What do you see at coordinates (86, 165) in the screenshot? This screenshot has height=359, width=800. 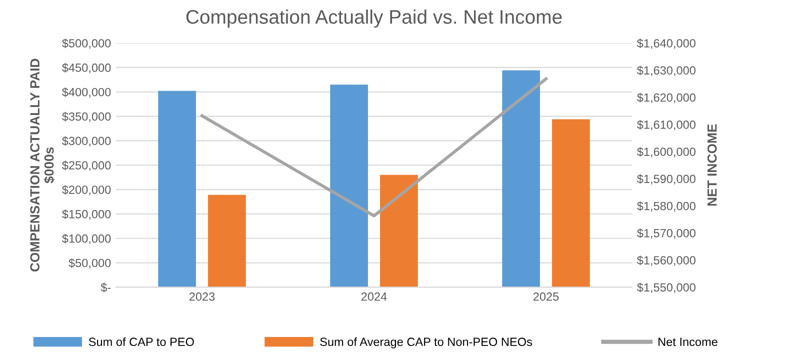 I see `y-tick-label: $250,000` at bounding box center [86, 165].